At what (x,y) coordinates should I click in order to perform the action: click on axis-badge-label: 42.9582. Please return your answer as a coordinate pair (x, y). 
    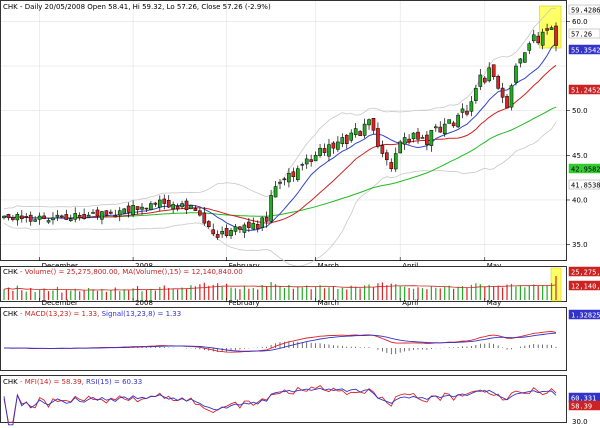
    Looking at the image, I should click on (585, 170).